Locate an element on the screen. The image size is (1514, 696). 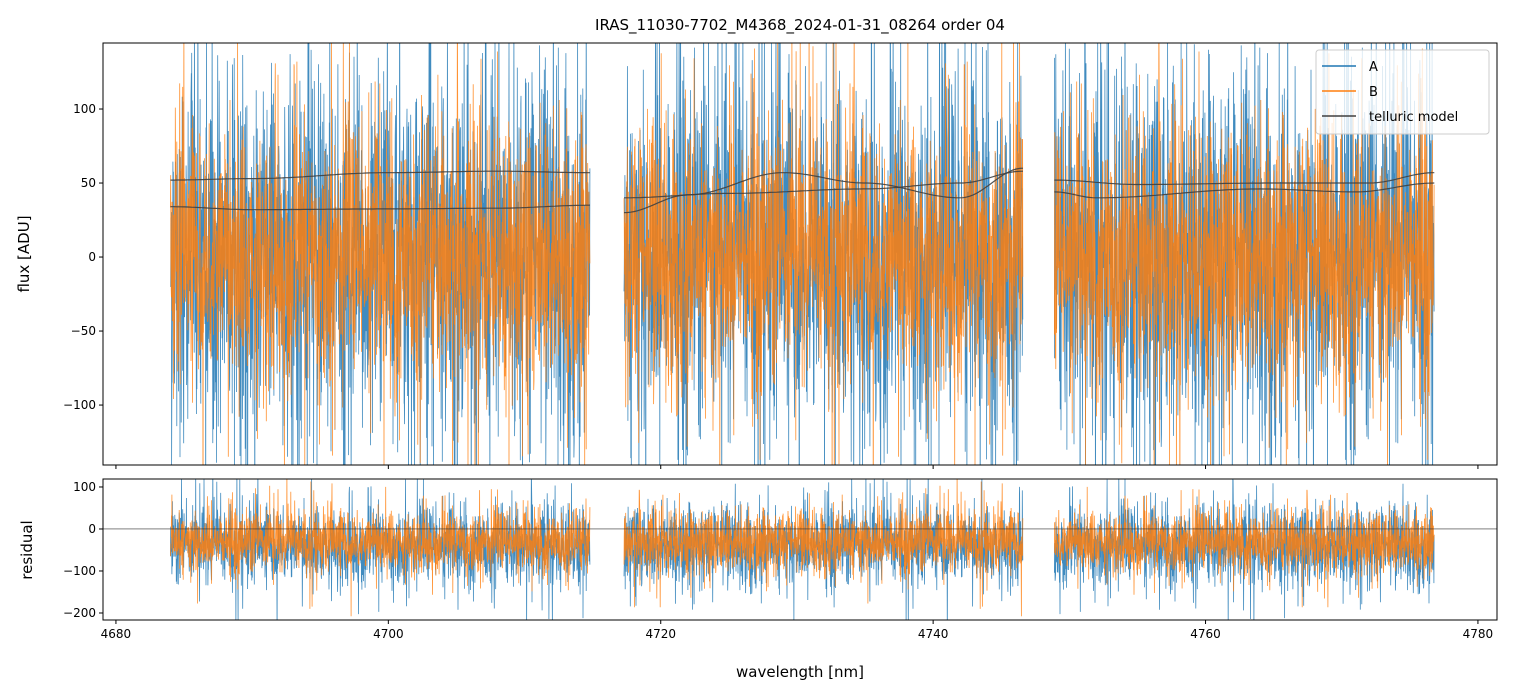
legend-label-0: A is located at coordinates (1373, 67).